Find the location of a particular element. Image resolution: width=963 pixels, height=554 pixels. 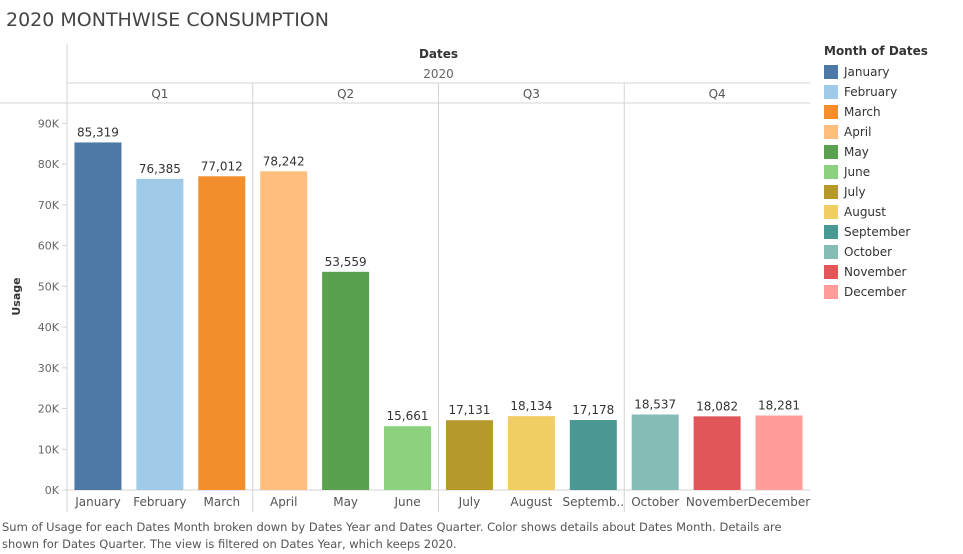

legend-label: January is located at coordinates (867, 72).